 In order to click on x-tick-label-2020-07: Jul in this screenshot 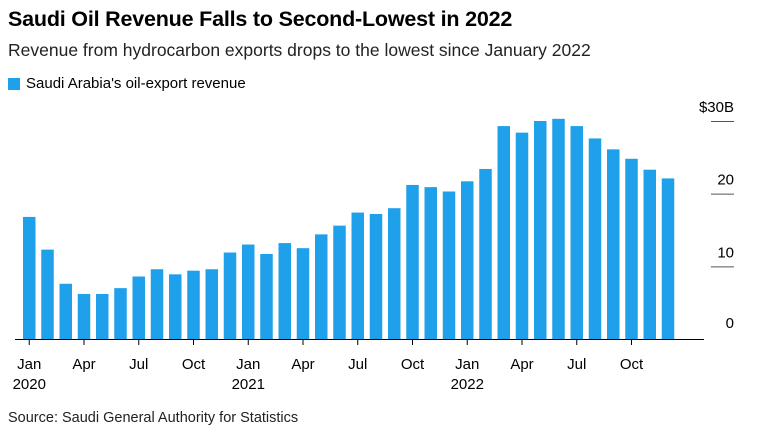, I will do `click(138, 364)`.